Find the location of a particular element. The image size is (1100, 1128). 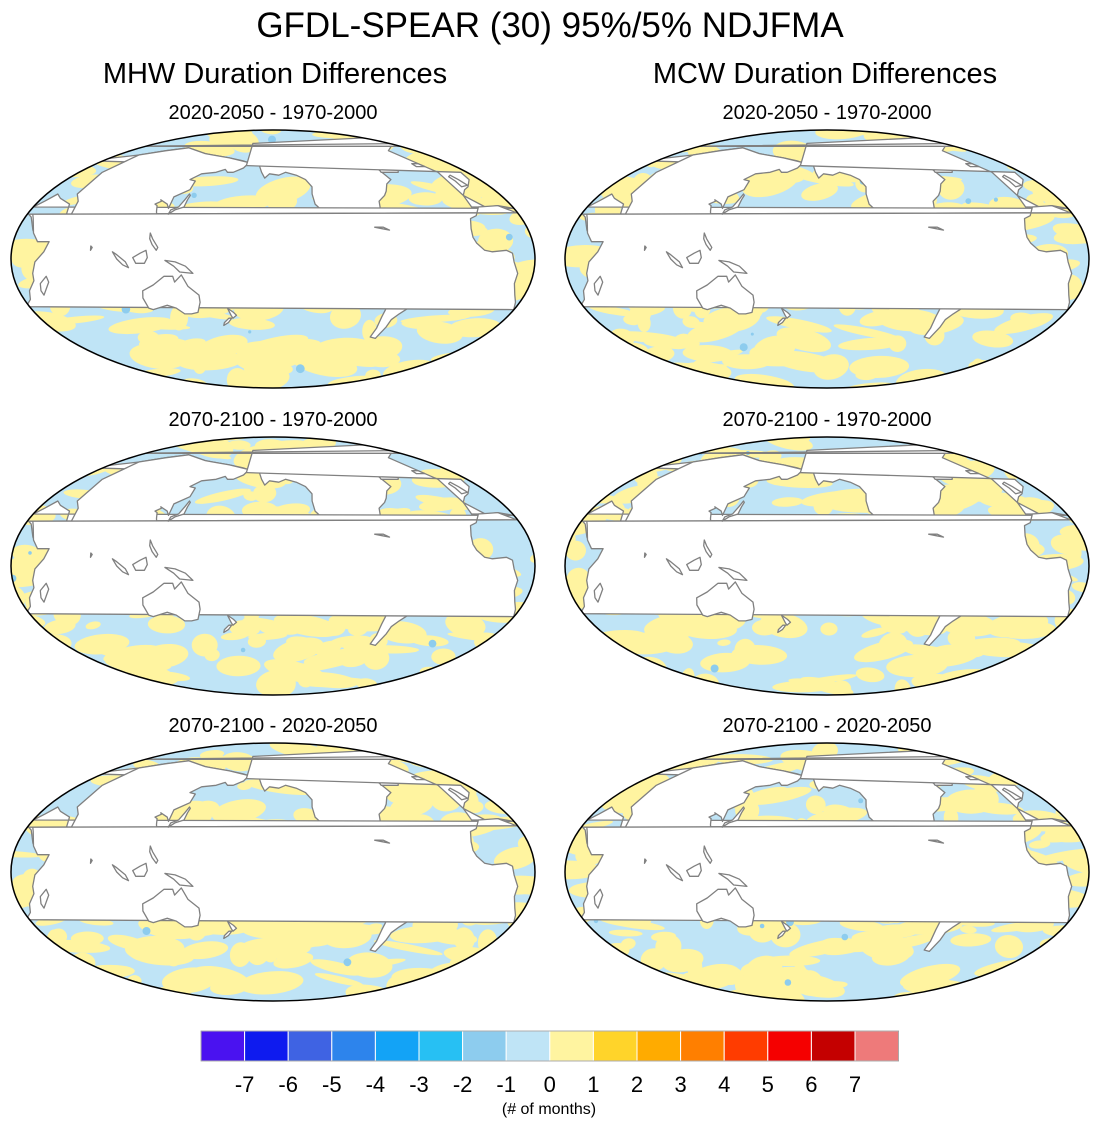

colorbar: -7 -6 -5 -4 -3 -2 -1 0 1 2 3 4 5 6 7 (# of months) is located at coordinates (550, 1074).